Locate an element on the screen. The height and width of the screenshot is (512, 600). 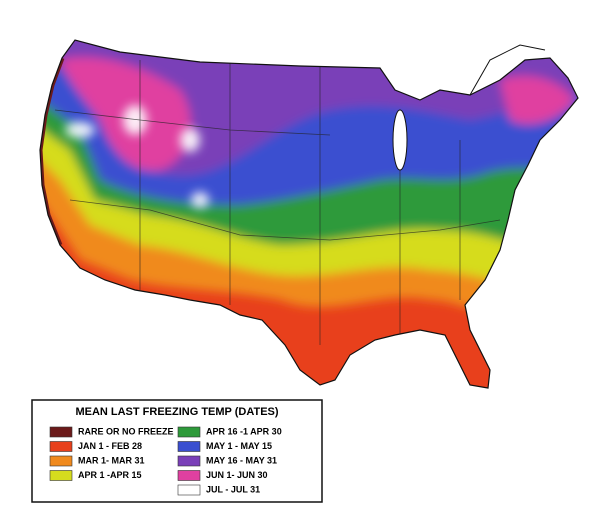
legend-label: MAR 1- MAR 31 is located at coordinates (111, 460).